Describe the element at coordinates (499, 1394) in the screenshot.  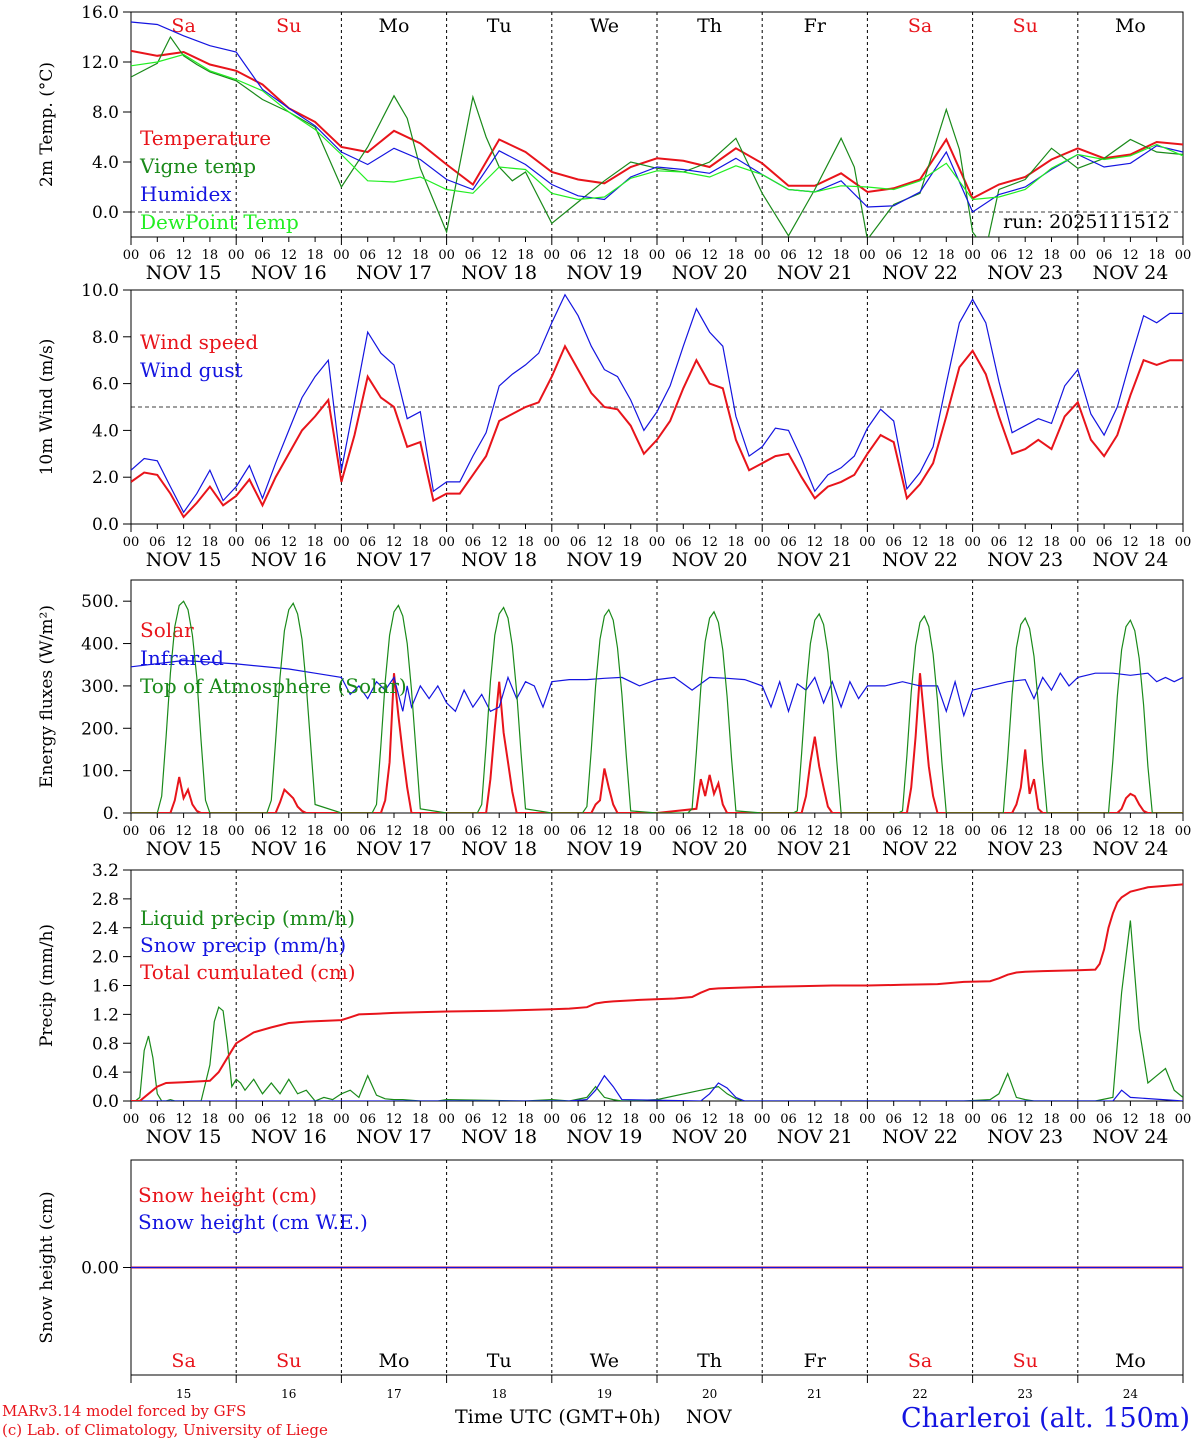
I see `x-day-number: 18` at that location.